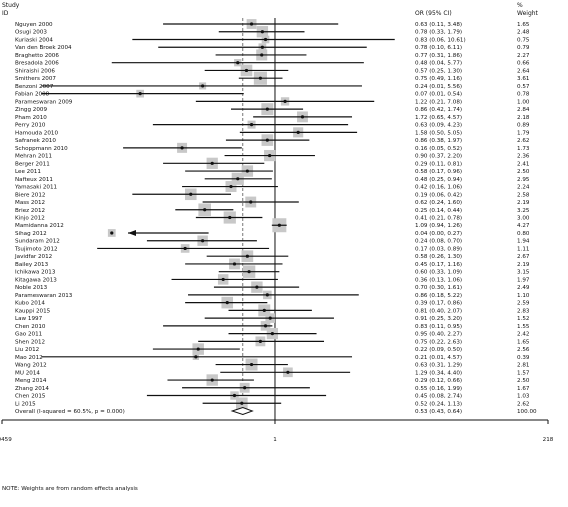 The image size is (568, 507). I want to click on study-label: Shiraishi 2006, so click(35, 71).